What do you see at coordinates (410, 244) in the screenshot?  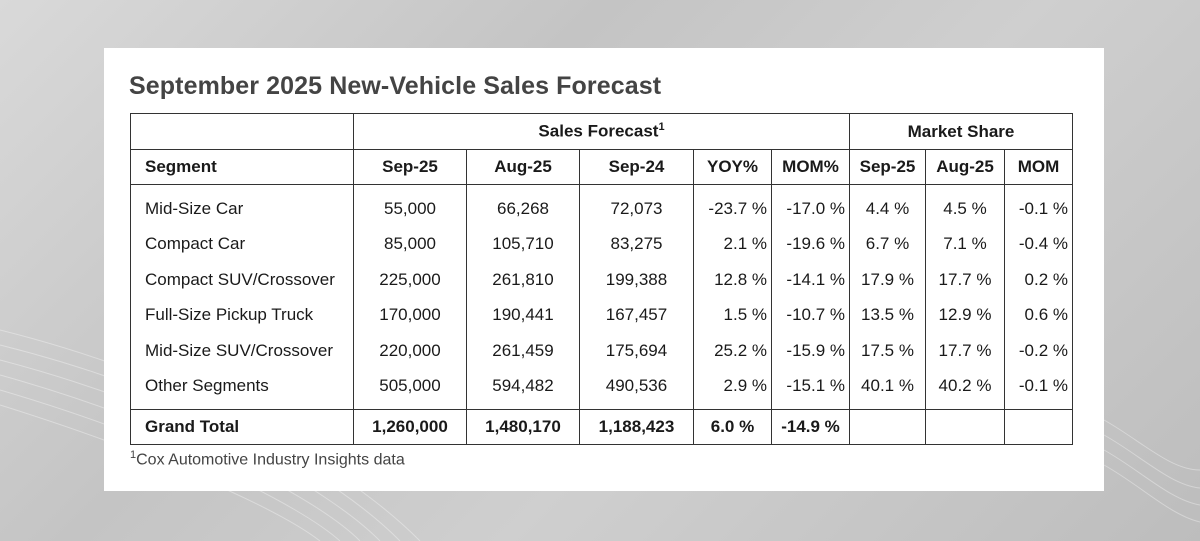 I see `sales-sep25-cell: 85,000` at bounding box center [410, 244].